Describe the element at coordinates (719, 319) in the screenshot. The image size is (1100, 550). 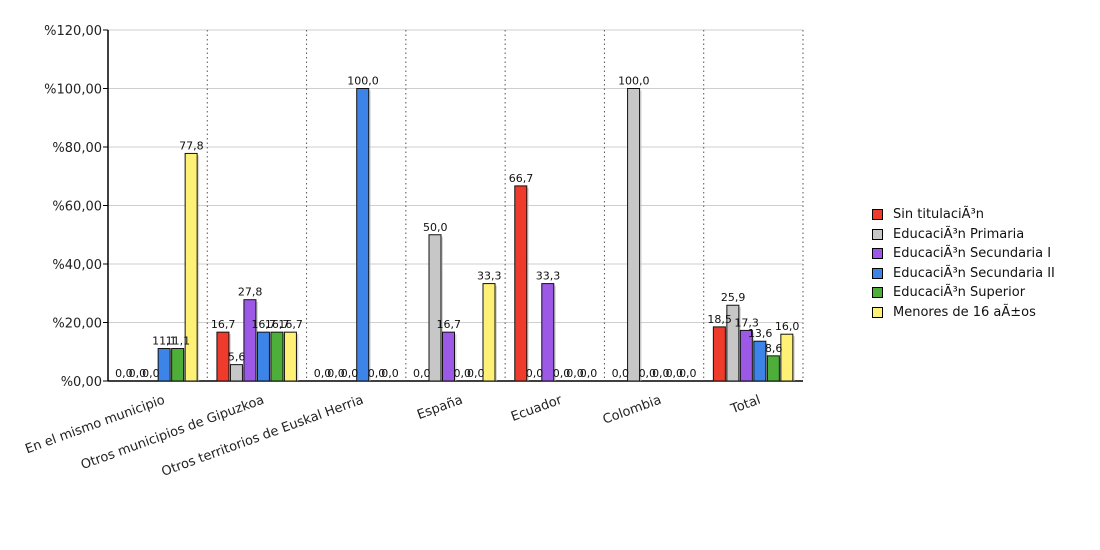
I see `data-label: 18,5` at that location.